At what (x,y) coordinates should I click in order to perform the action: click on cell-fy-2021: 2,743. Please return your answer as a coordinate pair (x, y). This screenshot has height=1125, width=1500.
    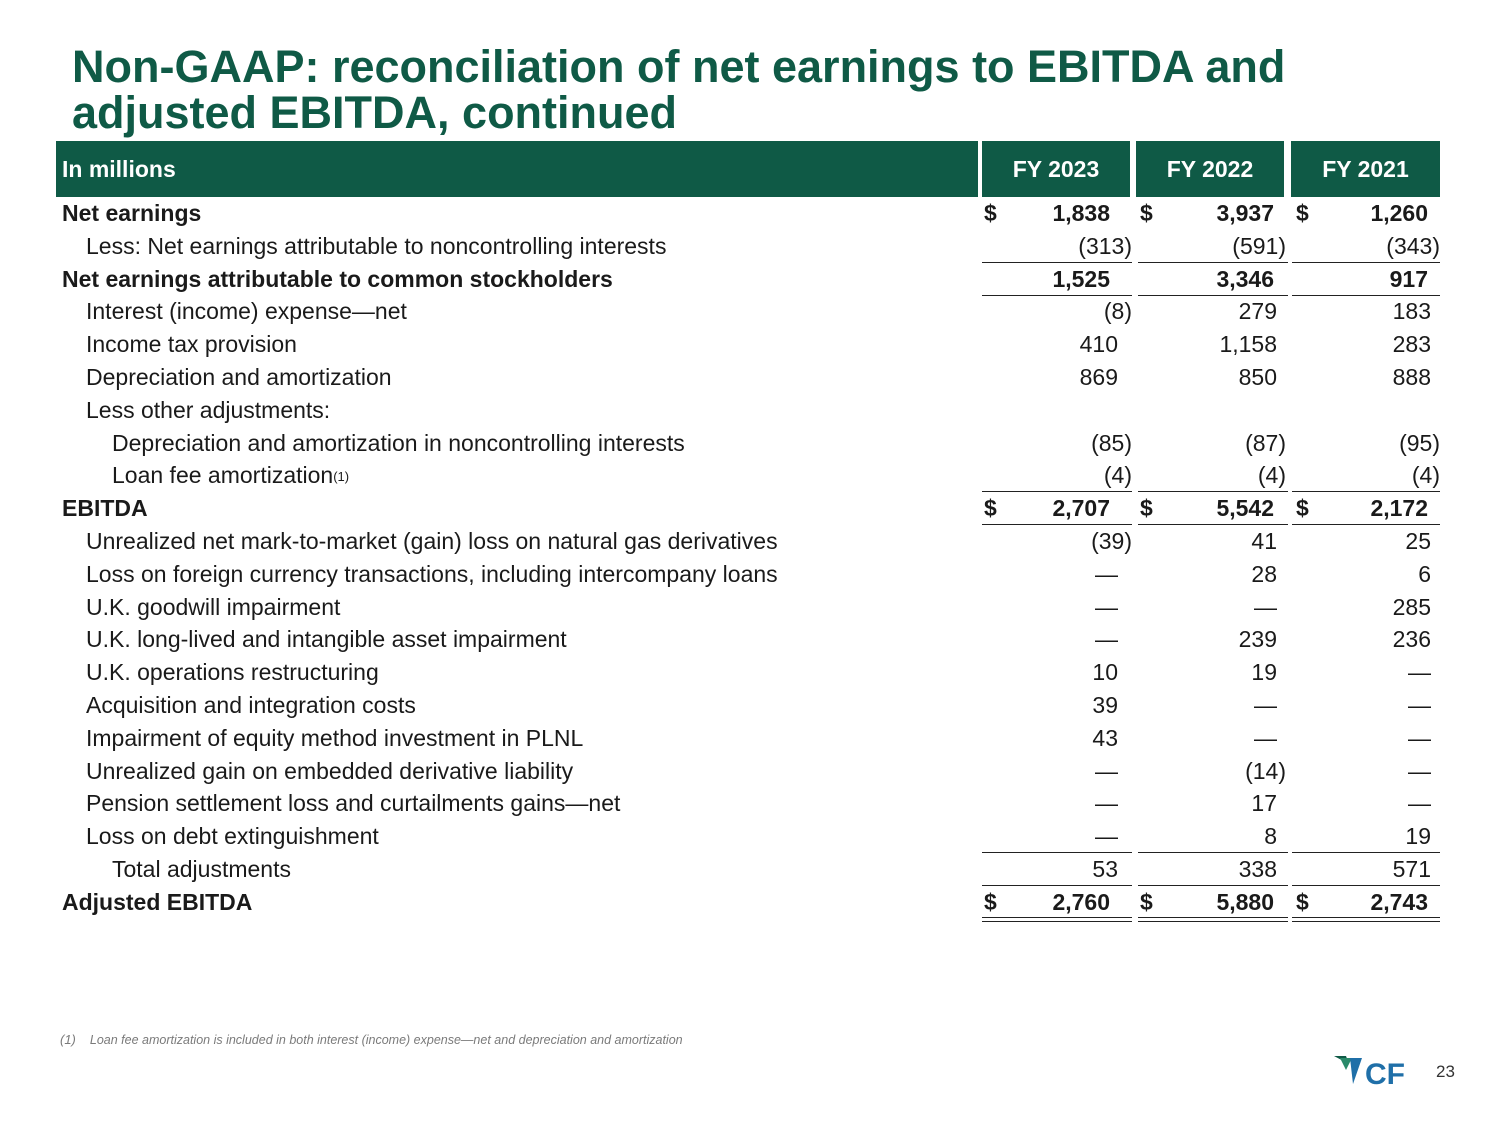
    Looking at the image, I should click on (1399, 901).